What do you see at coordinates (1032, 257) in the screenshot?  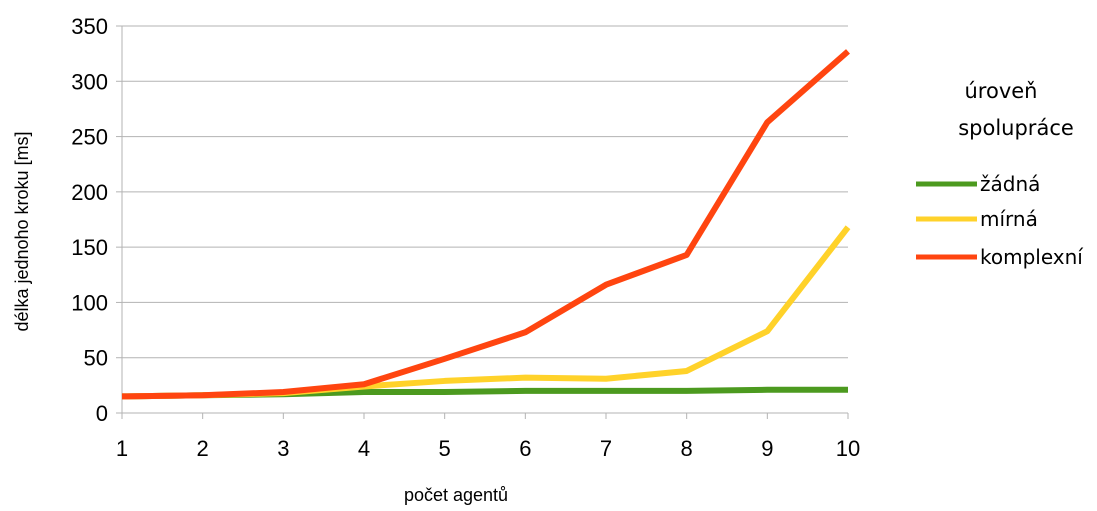 I see `legend-label-2: komplexní` at bounding box center [1032, 257].